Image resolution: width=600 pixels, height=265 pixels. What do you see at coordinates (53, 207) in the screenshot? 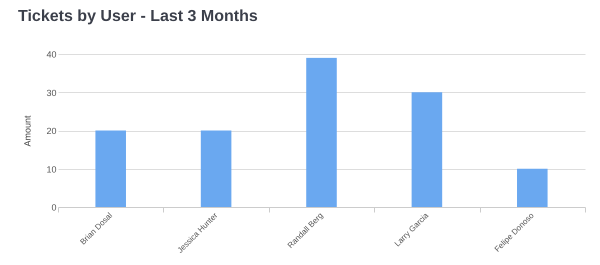
I see `y-tick-label: 0` at bounding box center [53, 207].